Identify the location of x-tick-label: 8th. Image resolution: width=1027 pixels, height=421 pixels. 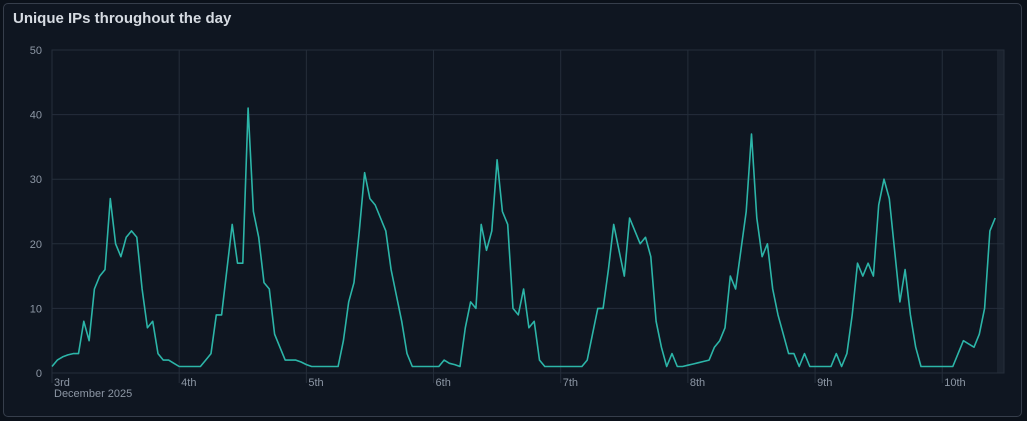
(697, 383).